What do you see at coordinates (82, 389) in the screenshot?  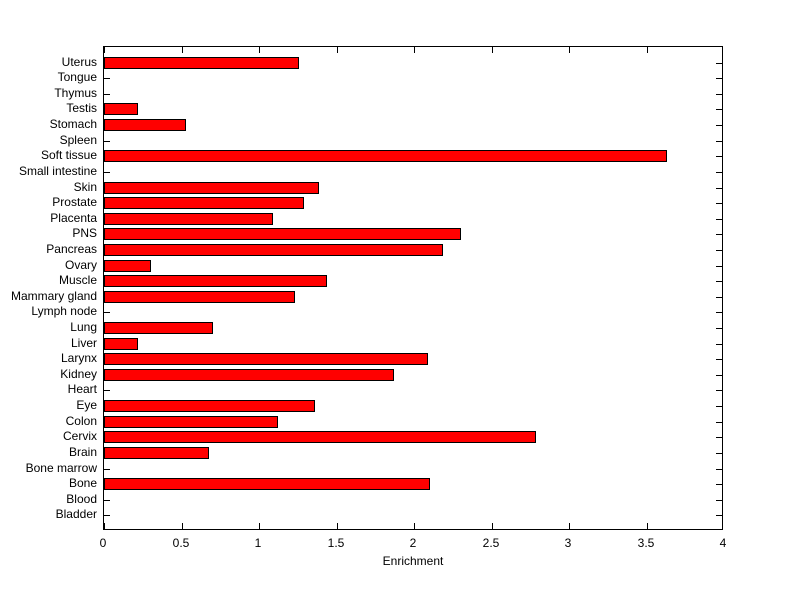 I see `y-tick-label-heart: Heart` at bounding box center [82, 389].